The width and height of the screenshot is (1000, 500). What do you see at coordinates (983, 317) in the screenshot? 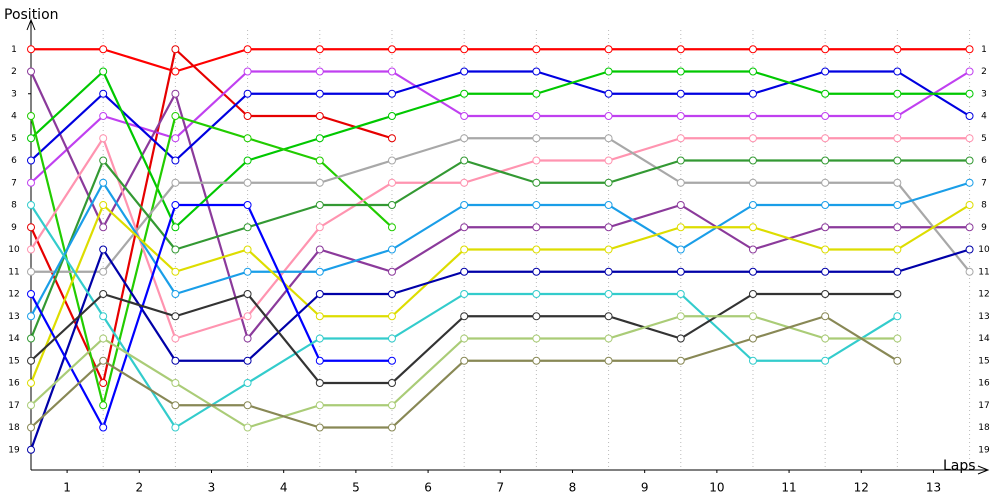
I see `y-tick-label-right: 13` at bounding box center [983, 317].